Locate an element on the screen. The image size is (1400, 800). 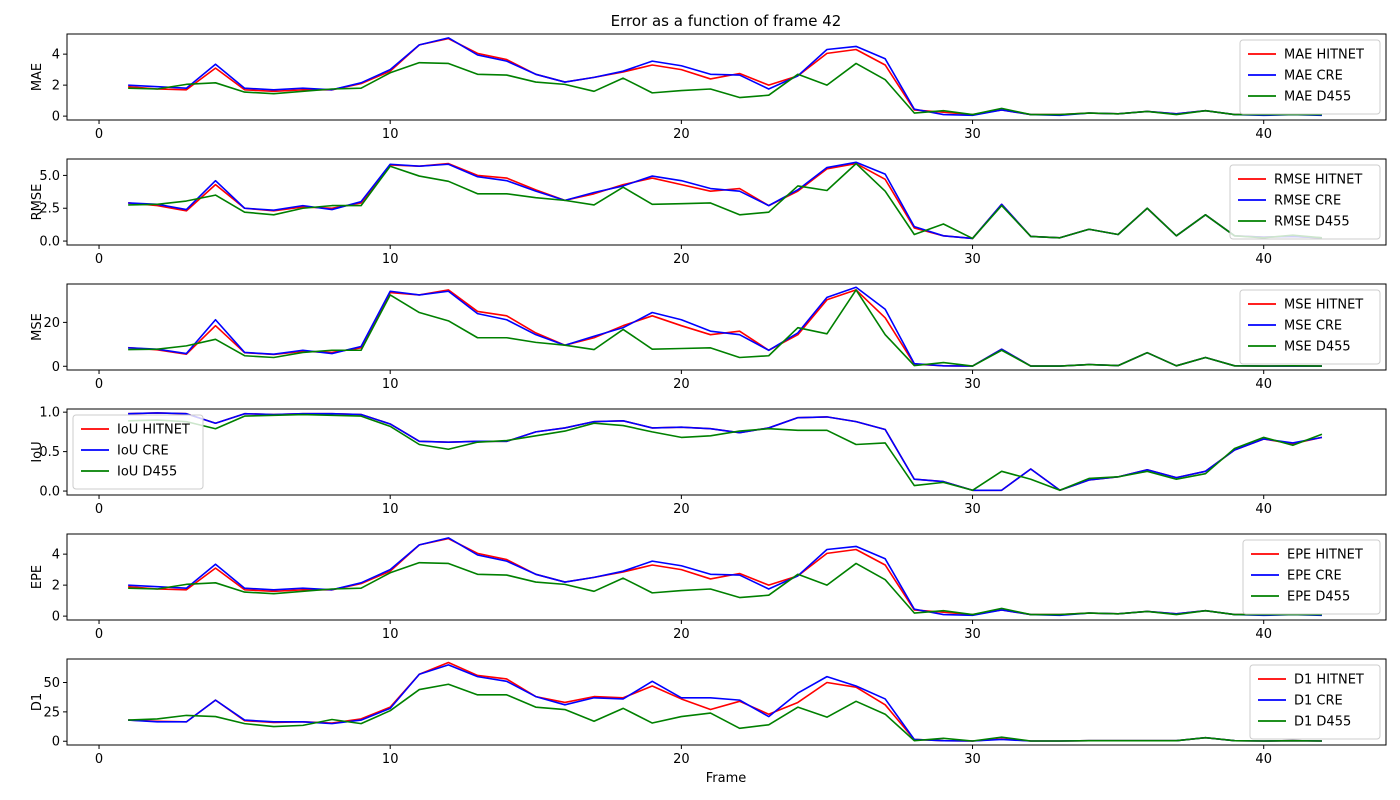
legend-box is located at coordinates (1305, 202).